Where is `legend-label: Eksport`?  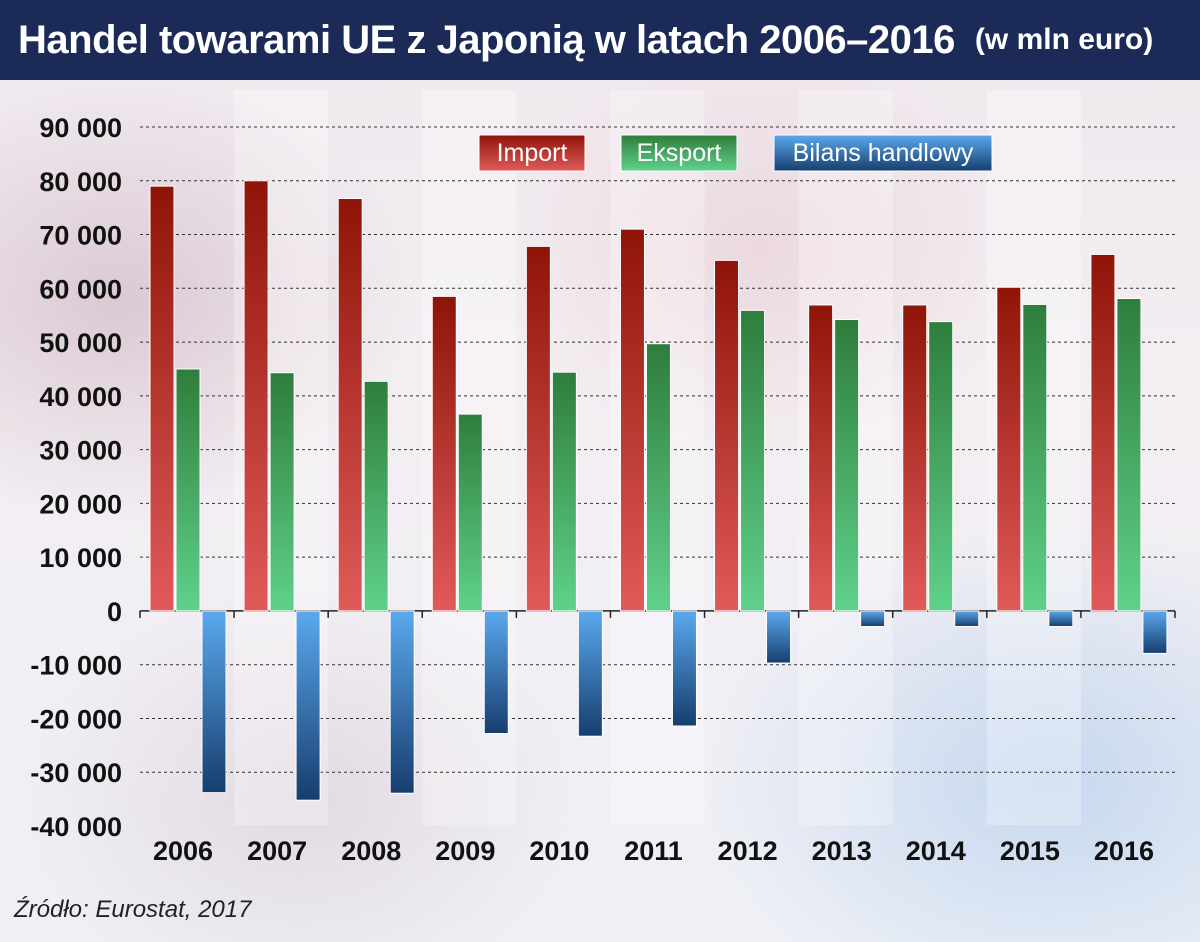
legend-label: Eksport is located at coordinates (679, 153).